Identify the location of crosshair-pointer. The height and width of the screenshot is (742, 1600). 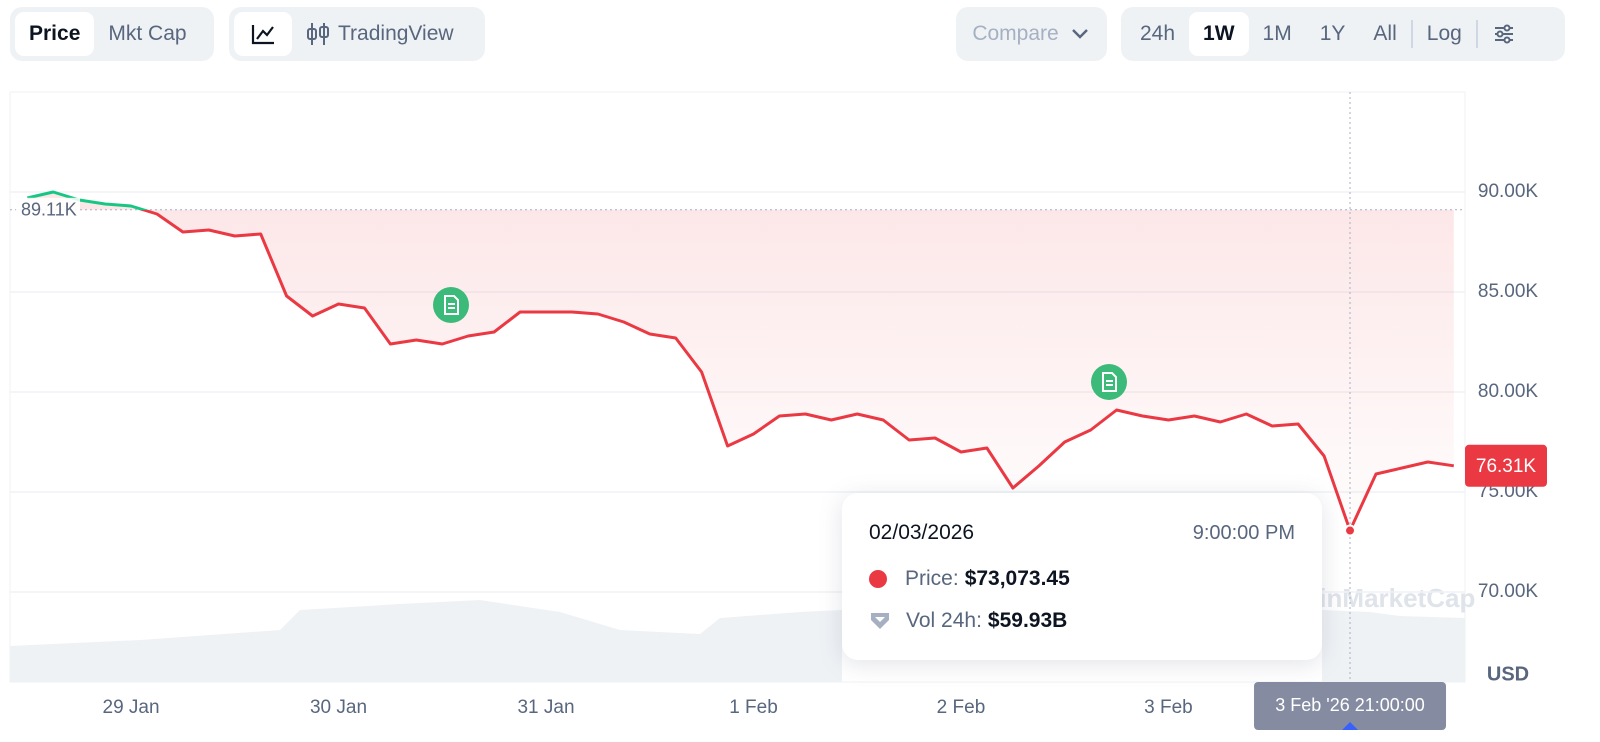
(1350, 726).